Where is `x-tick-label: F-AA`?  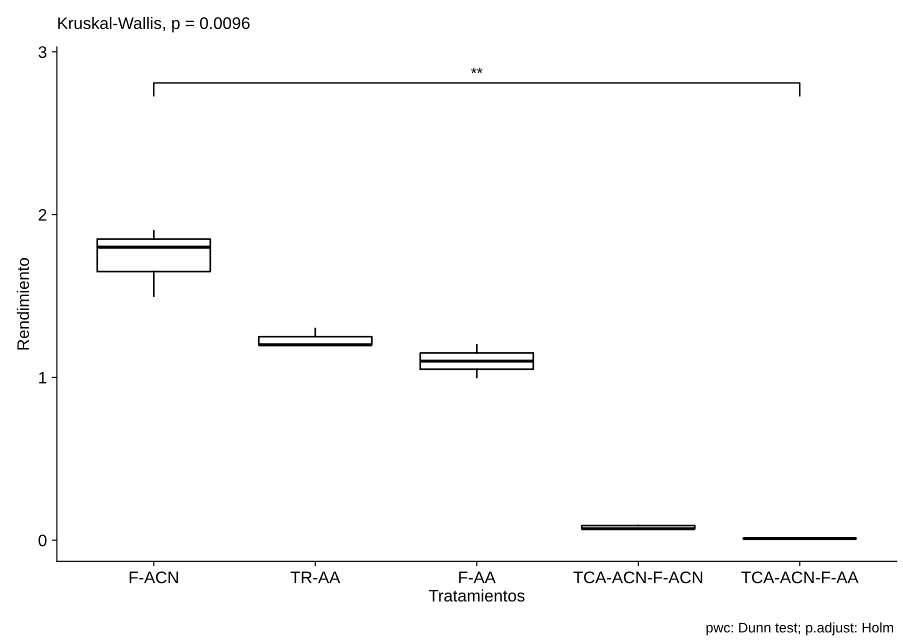 x-tick-label: F-AA is located at coordinates (477, 578).